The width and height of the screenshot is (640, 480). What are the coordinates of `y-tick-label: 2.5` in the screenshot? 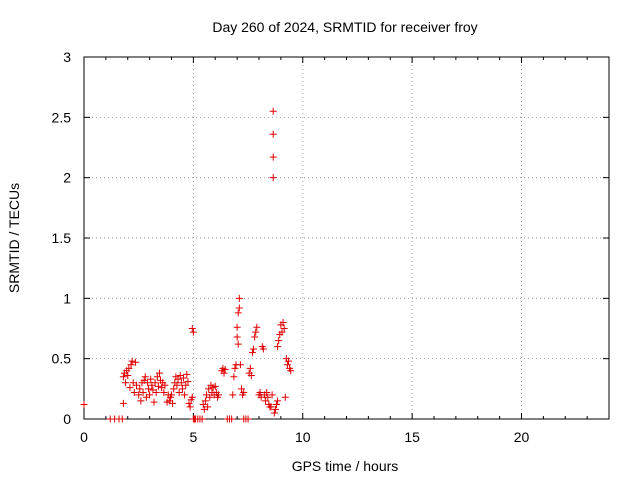 It's located at (62, 117).